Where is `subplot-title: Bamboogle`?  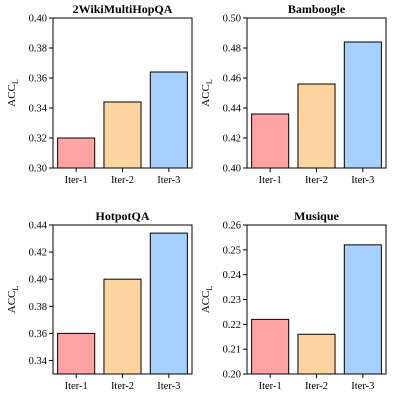
subplot-title: Bamboogle is located at coordinates (317, 9).